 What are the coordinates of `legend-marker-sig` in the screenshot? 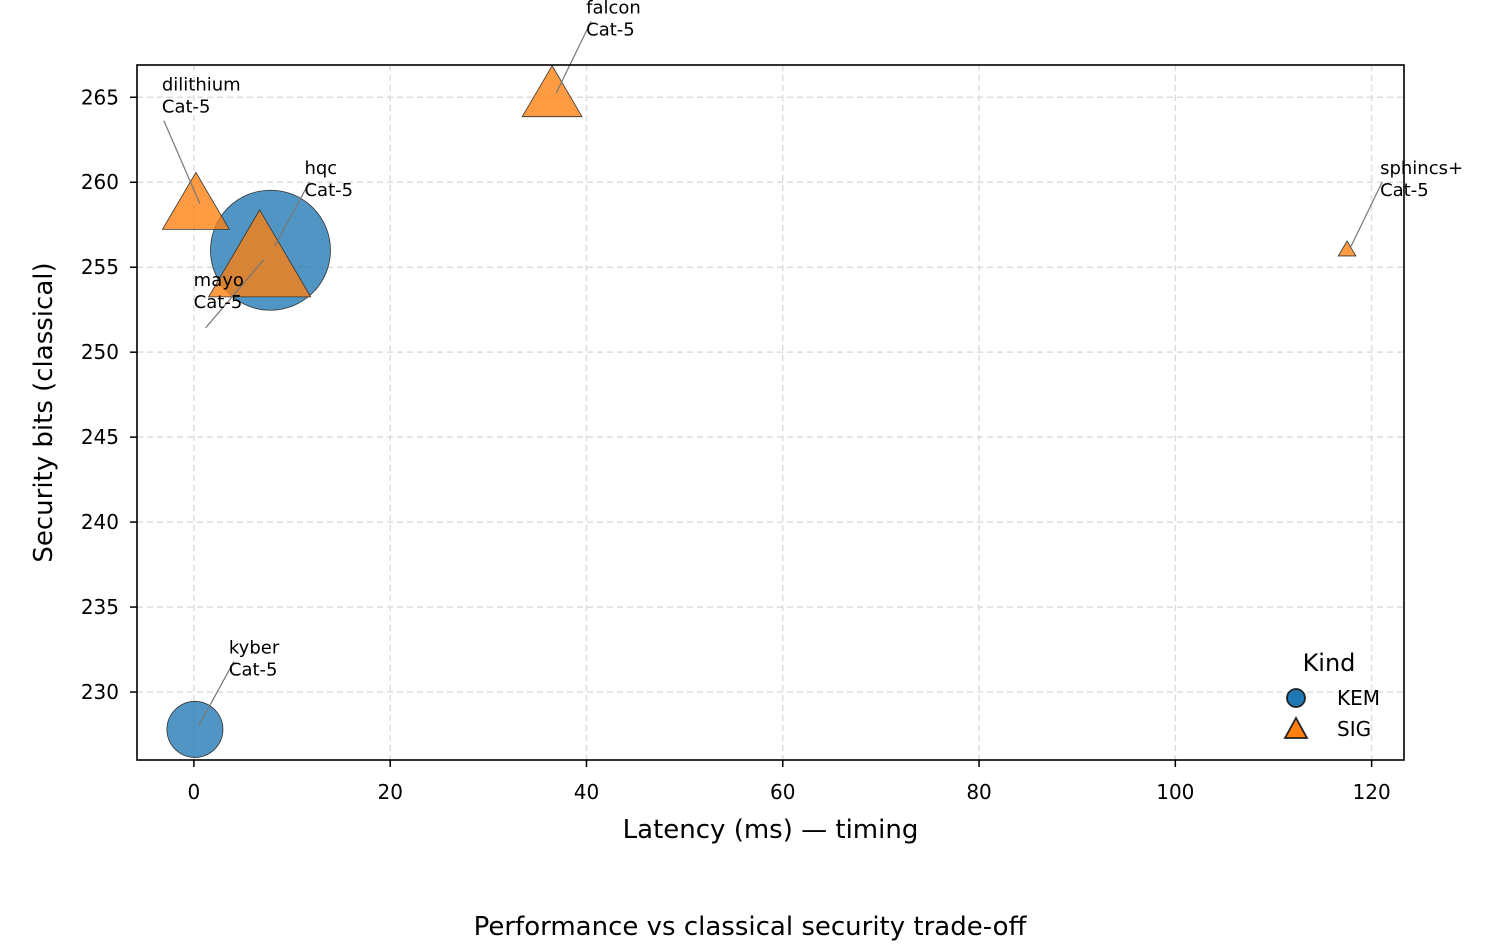 It's located at (1296, 727).